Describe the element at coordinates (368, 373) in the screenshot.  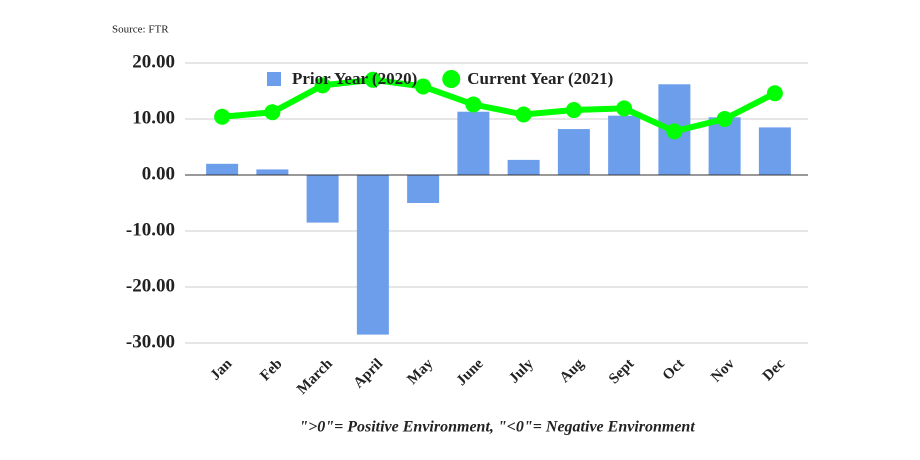
I see `x-tick-label: April` at that location.